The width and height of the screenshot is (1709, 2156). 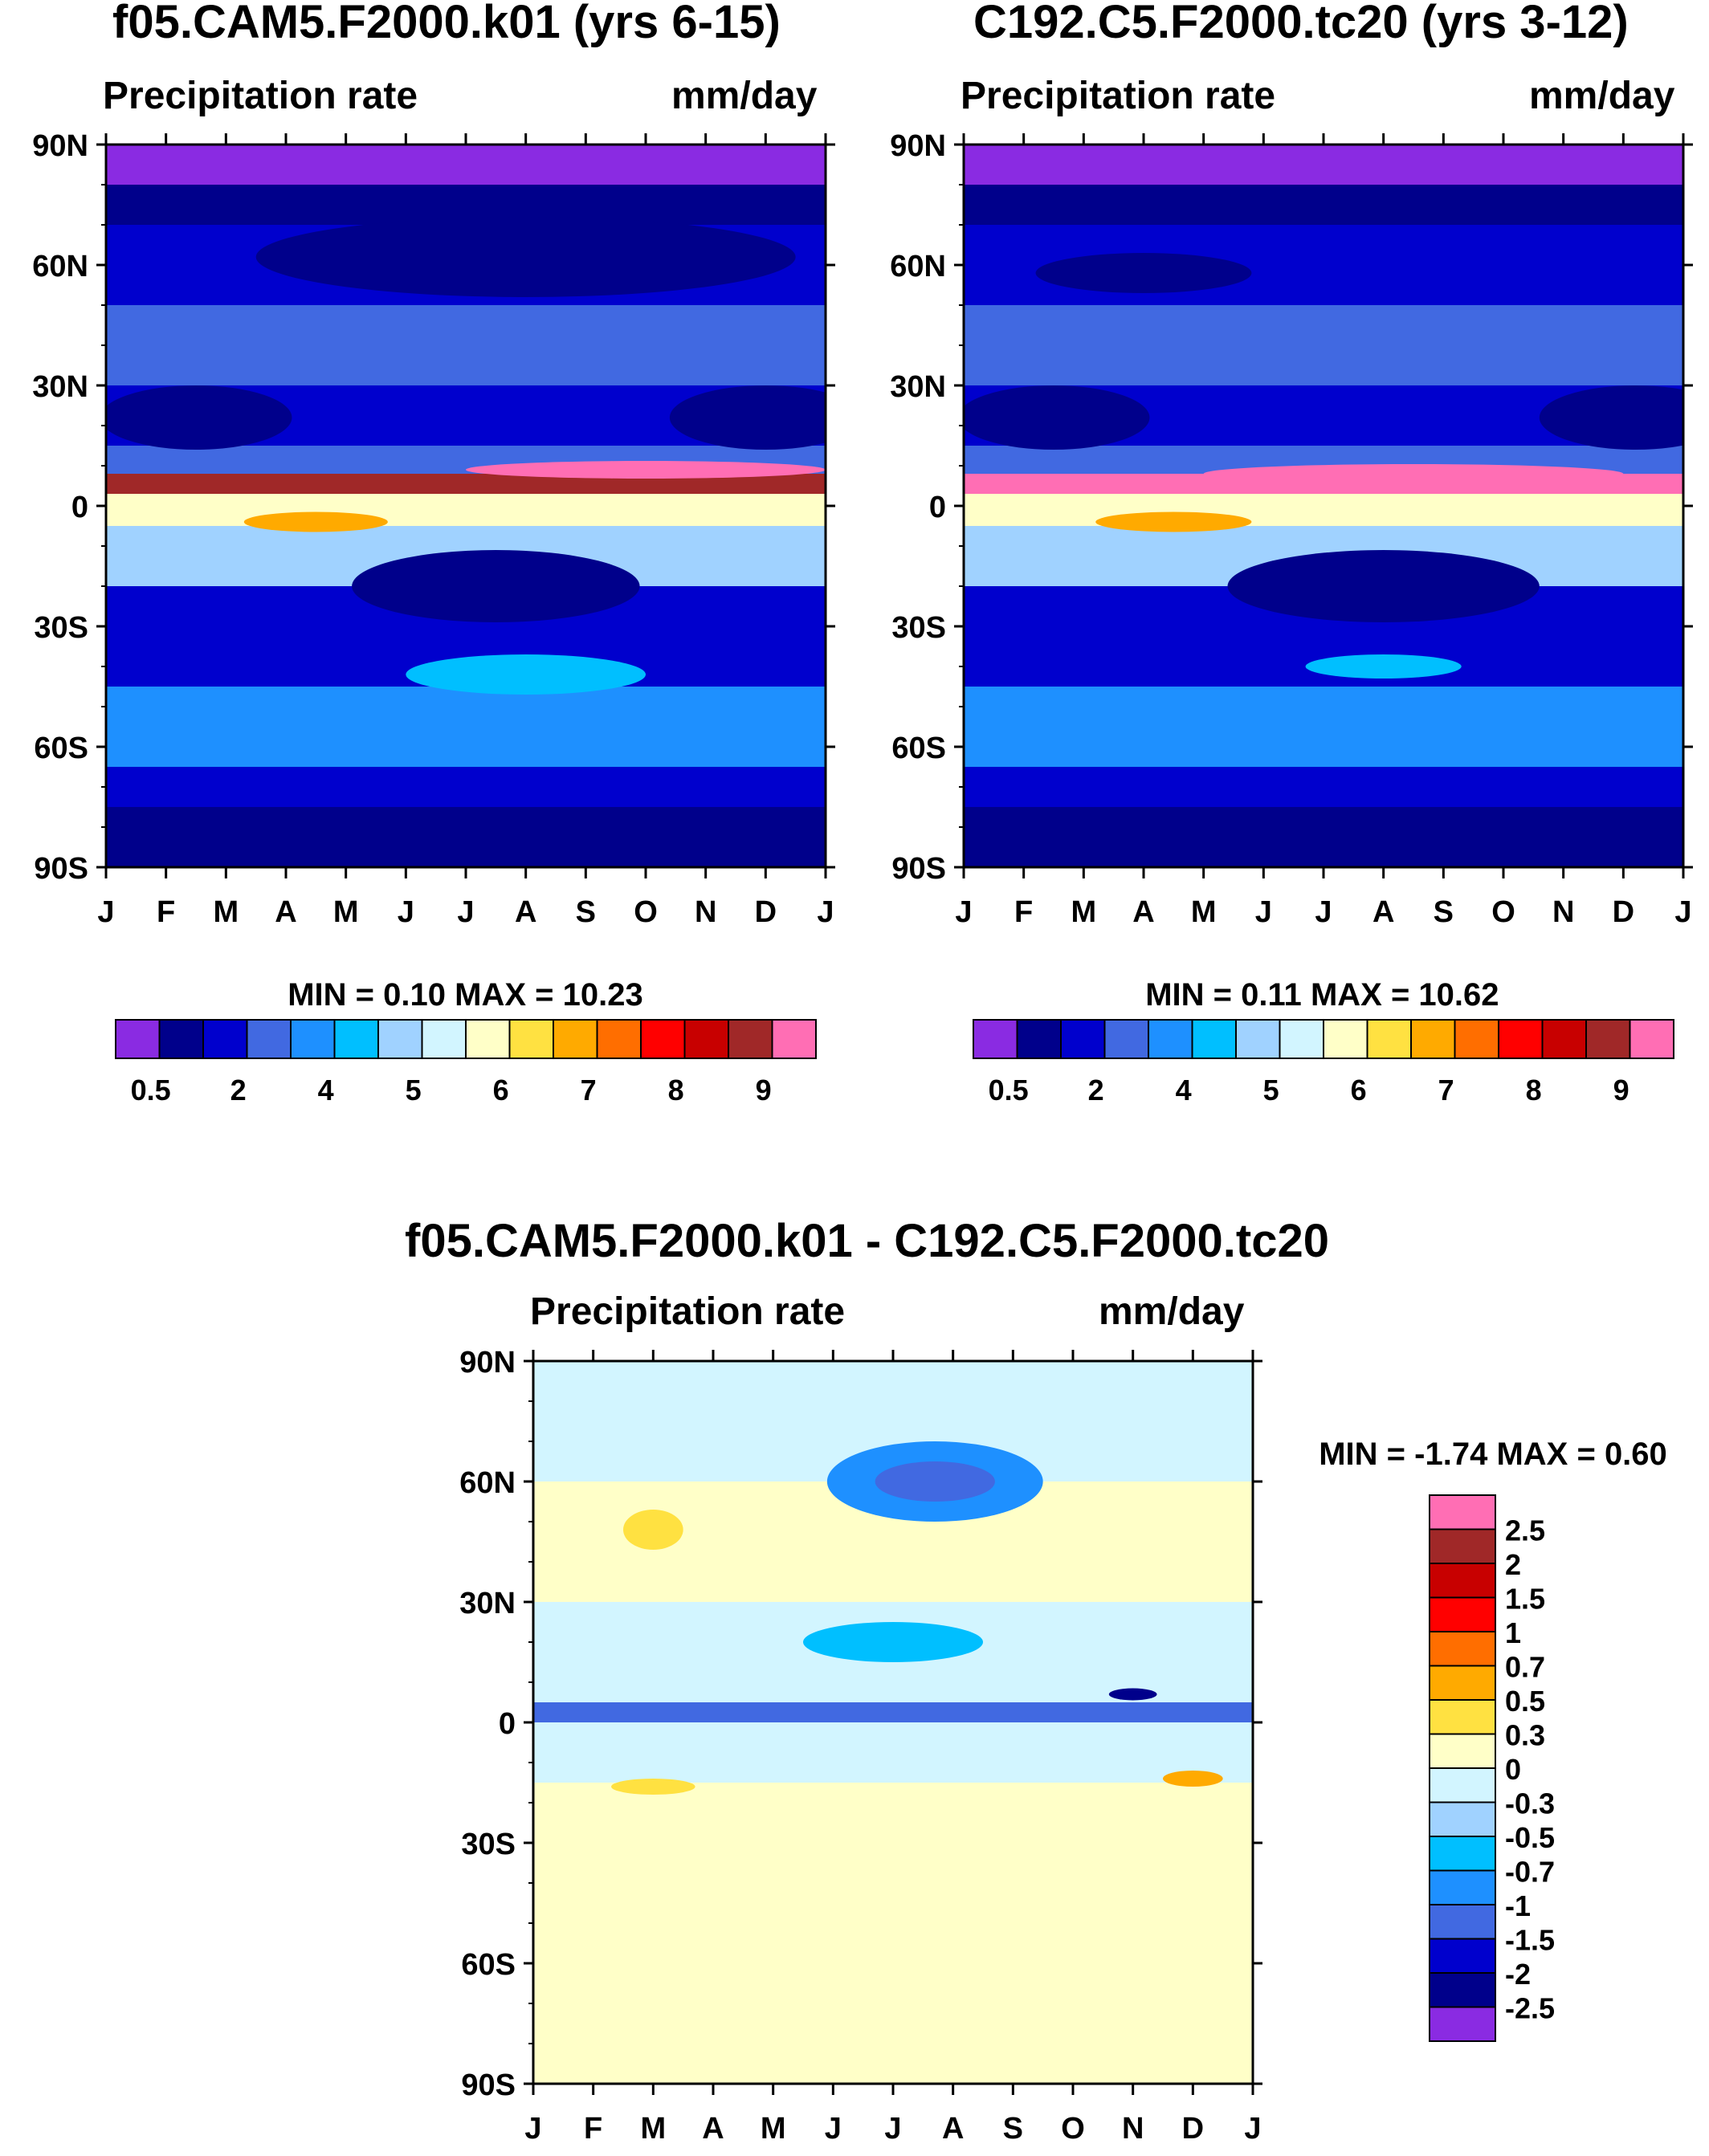 I want to click on panel1-x-tick-label: A, so click(x=285, y=912).